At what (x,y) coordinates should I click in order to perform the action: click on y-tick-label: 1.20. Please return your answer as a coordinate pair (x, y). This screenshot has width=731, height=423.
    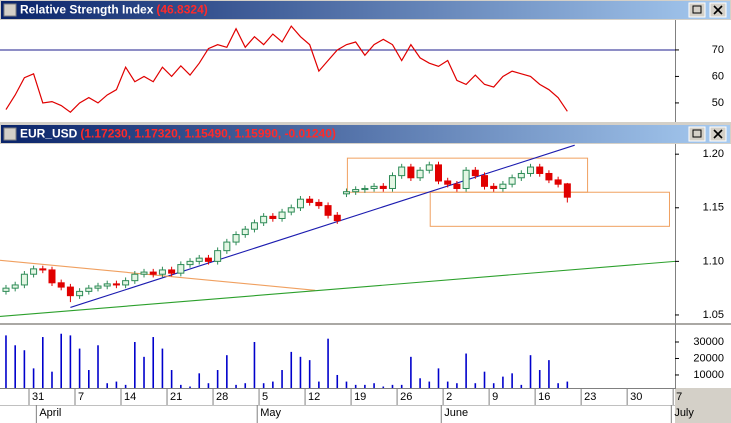
    Looking at the image, I should click on (713, 154).